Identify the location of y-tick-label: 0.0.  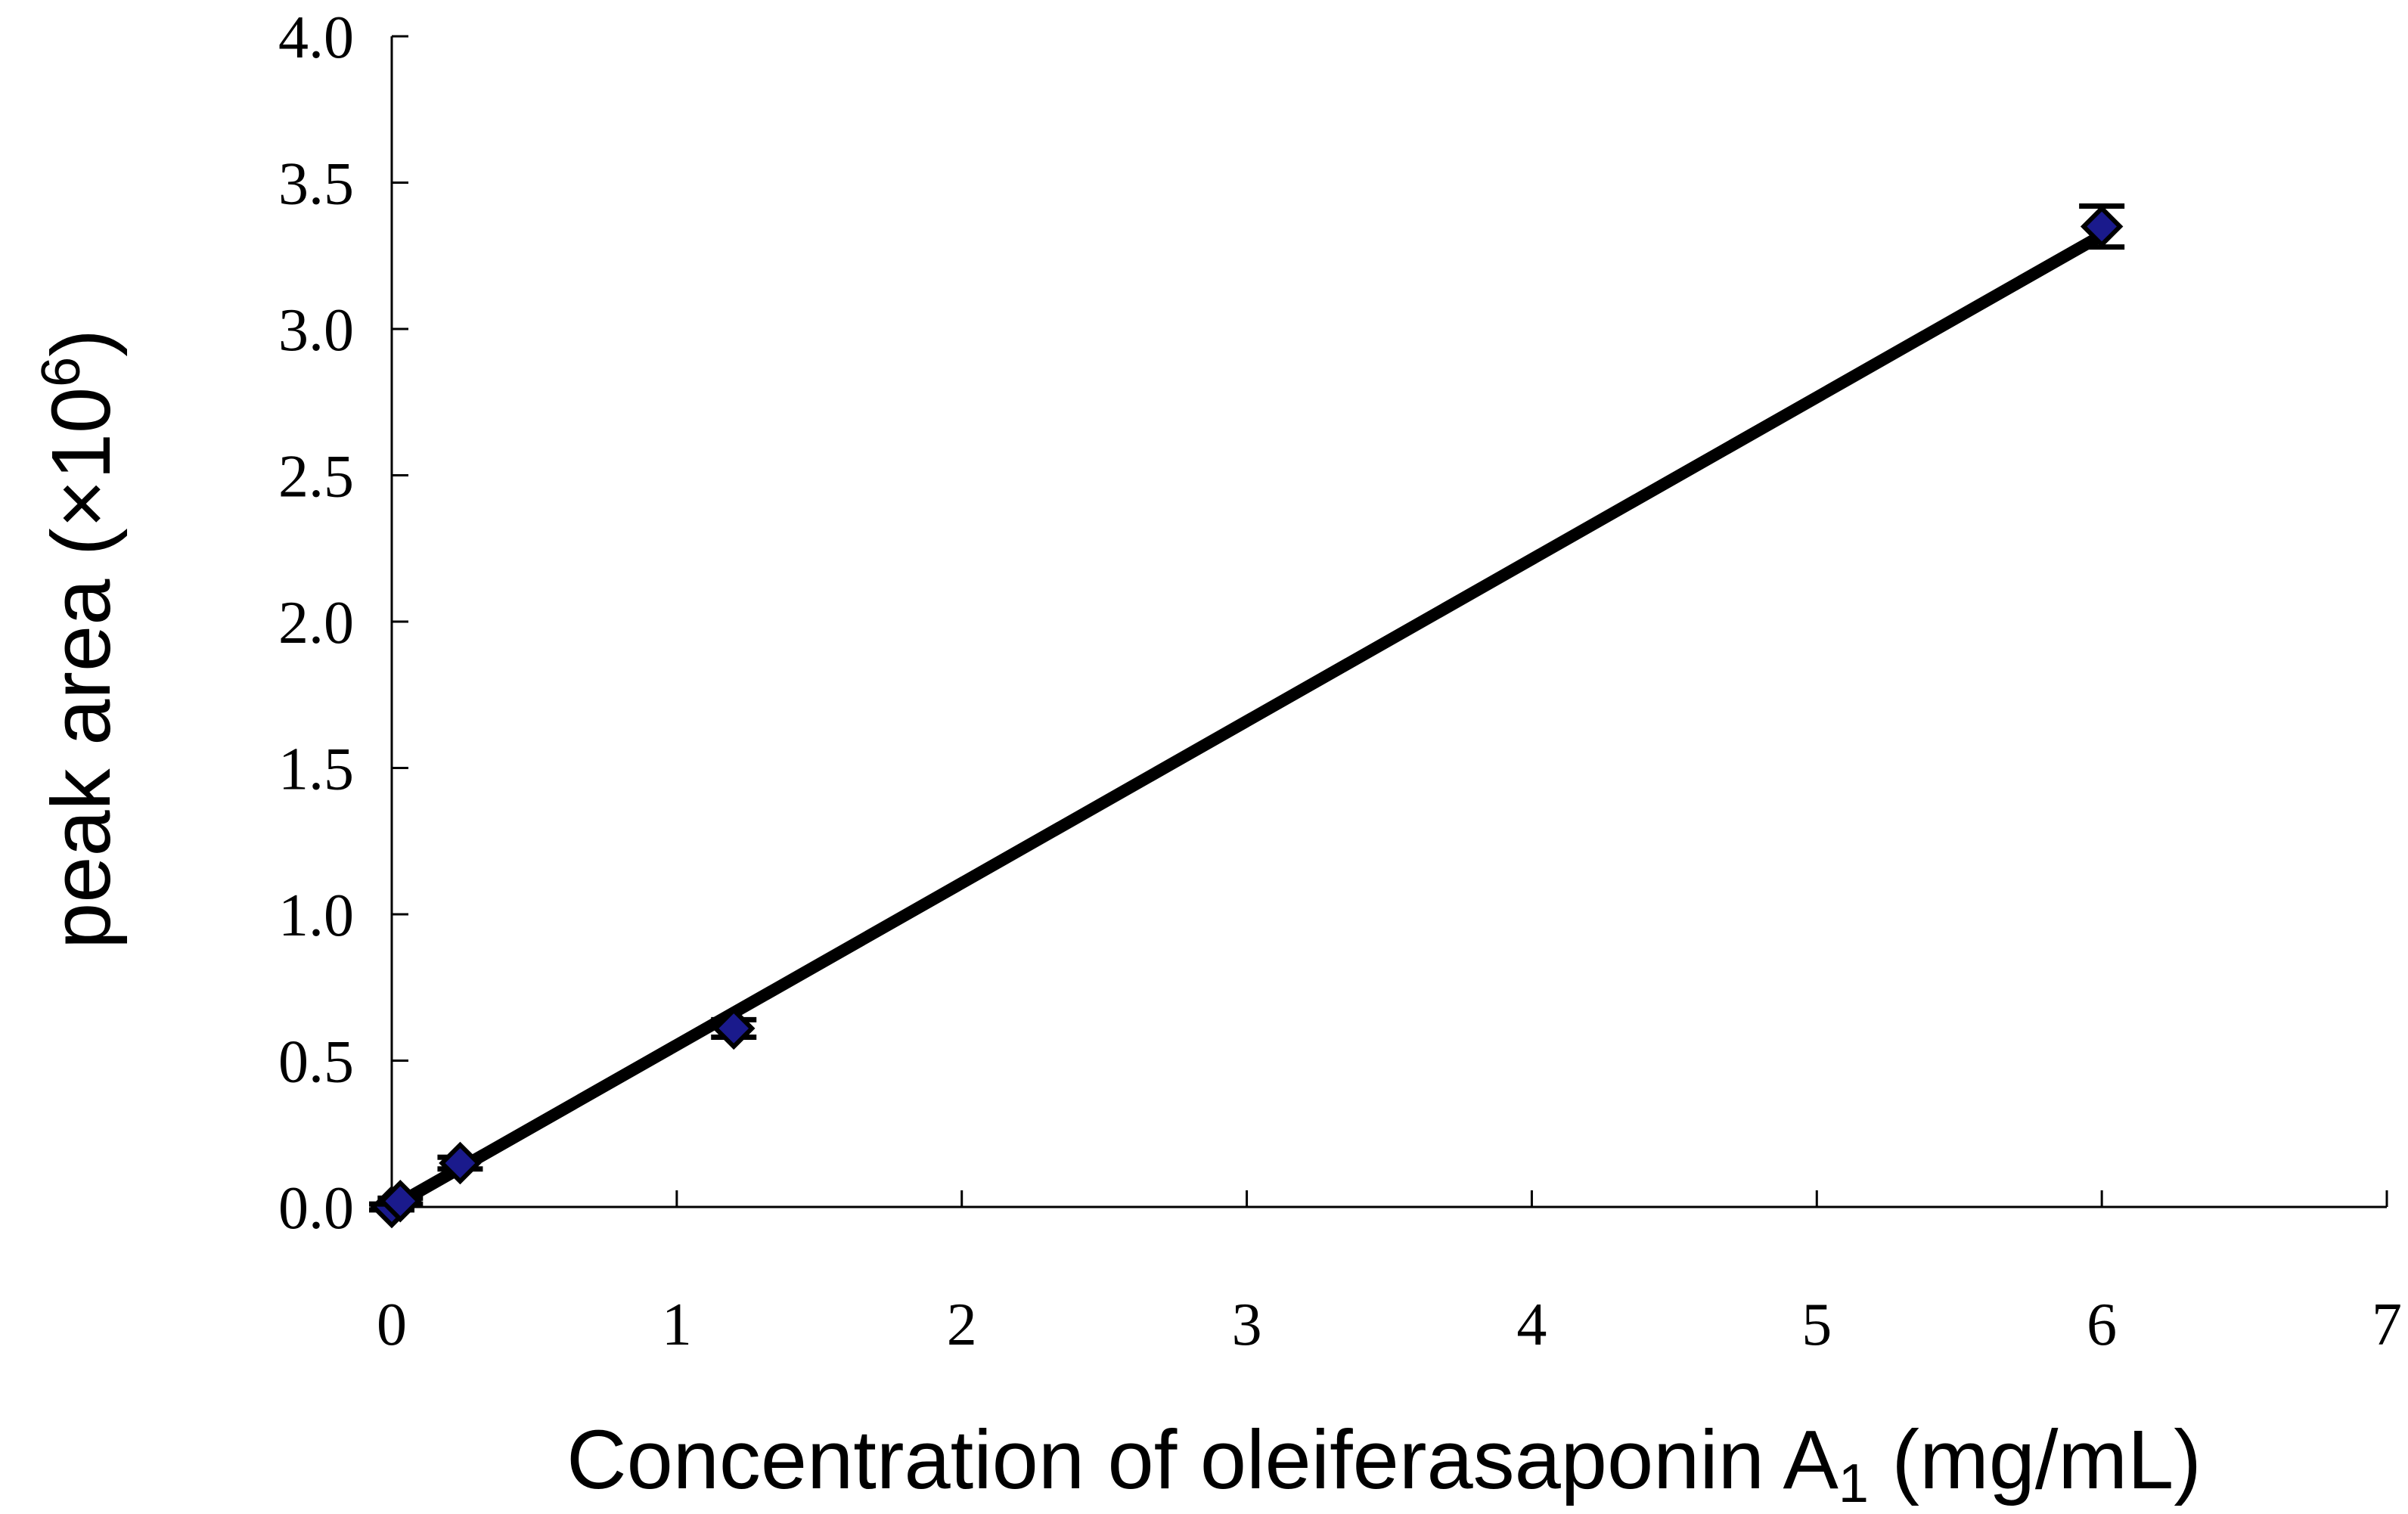
(316, 1208).